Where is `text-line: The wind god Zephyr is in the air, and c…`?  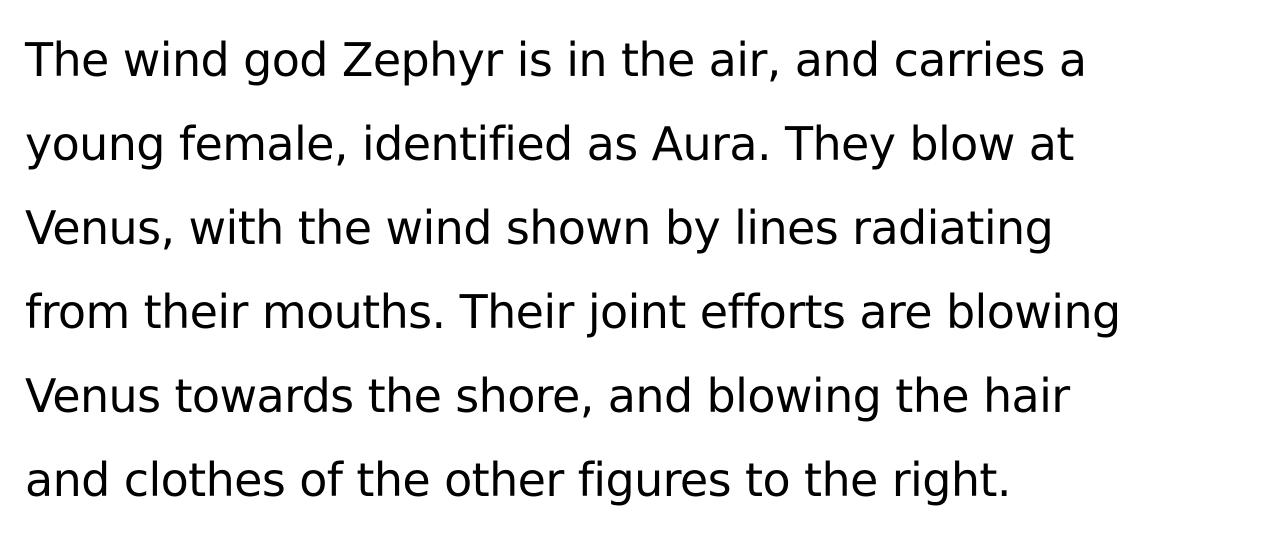 text-line: The wind god Zephyr is in the air, and c… is located at coordinates (556, 60).